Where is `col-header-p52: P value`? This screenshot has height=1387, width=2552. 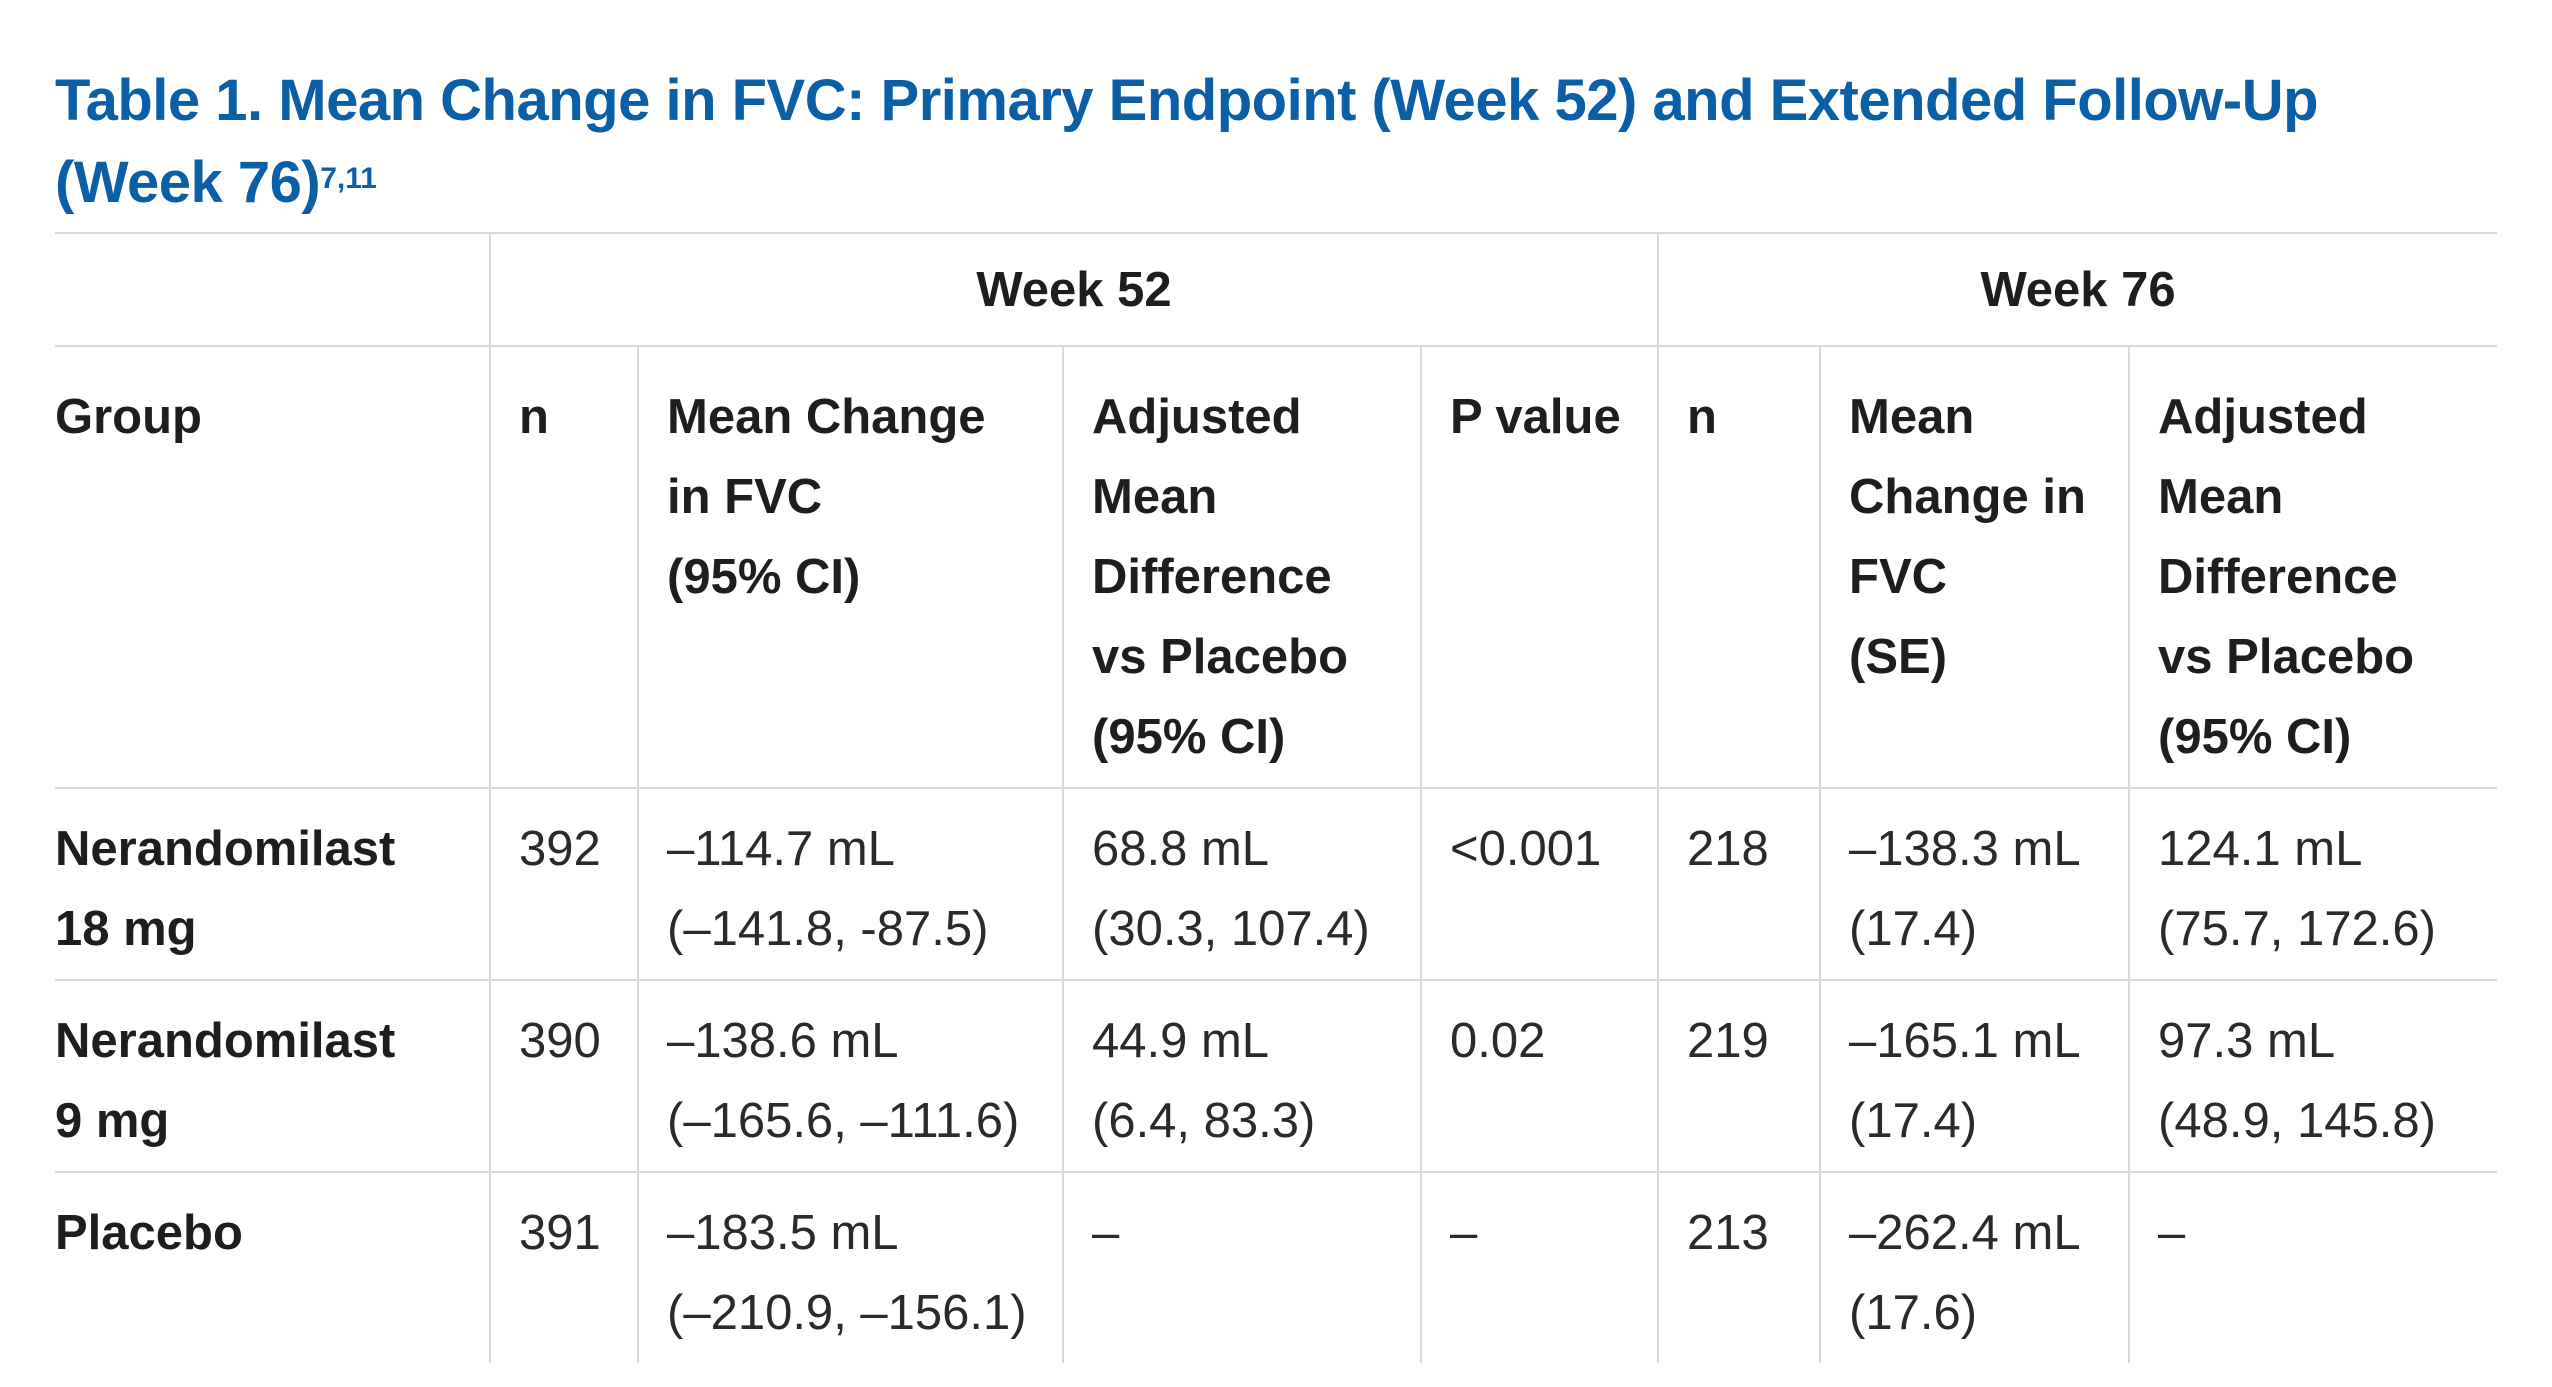 col-header-p52: P value is located at coordinates (1539, 567).